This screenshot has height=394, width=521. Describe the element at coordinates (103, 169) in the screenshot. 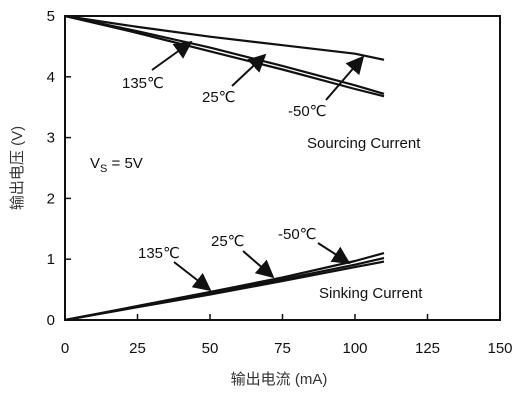

I see `vs-subscript: S` at that location.